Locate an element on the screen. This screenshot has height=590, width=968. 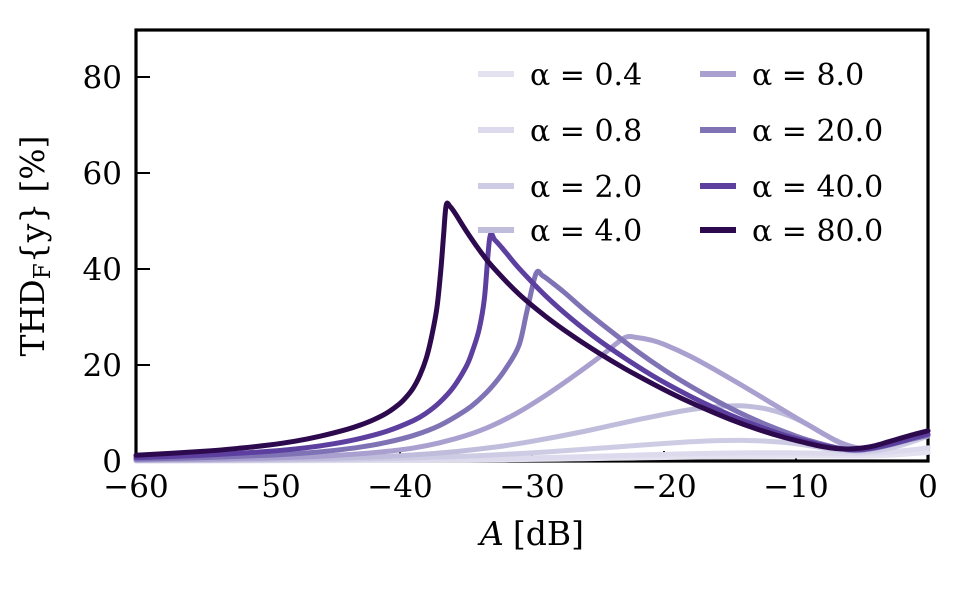
legend-label: α = 8.0 is located at coordinates (808, 75).